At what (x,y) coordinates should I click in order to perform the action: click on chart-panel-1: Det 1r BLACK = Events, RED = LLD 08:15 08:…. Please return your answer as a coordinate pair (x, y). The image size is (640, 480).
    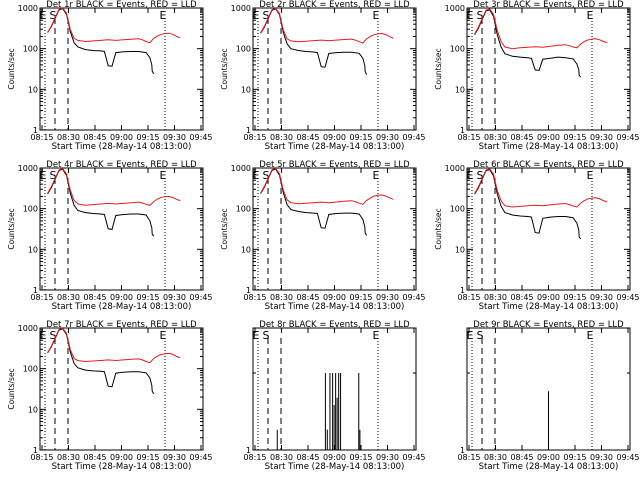
    Looking at the image, I should click on (110, 76).